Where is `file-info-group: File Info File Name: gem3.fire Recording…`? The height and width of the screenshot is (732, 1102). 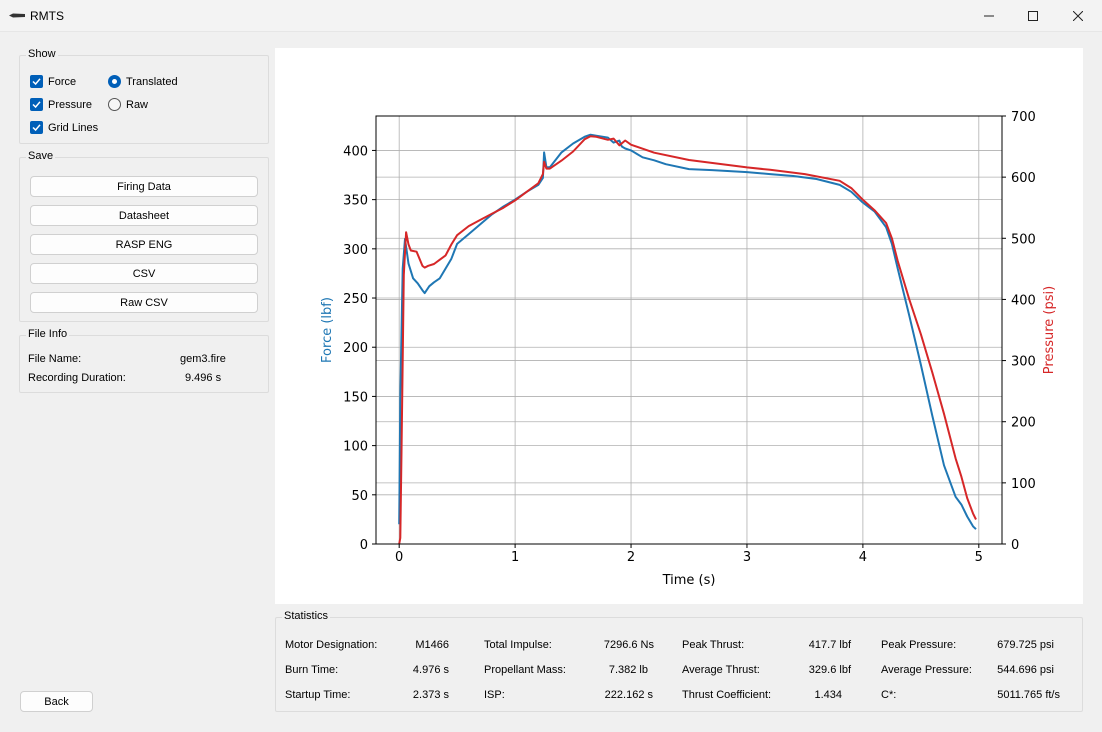 file-info-group: File Info File Name: gem3.fire Recording… is located at coordinates (144, 360).